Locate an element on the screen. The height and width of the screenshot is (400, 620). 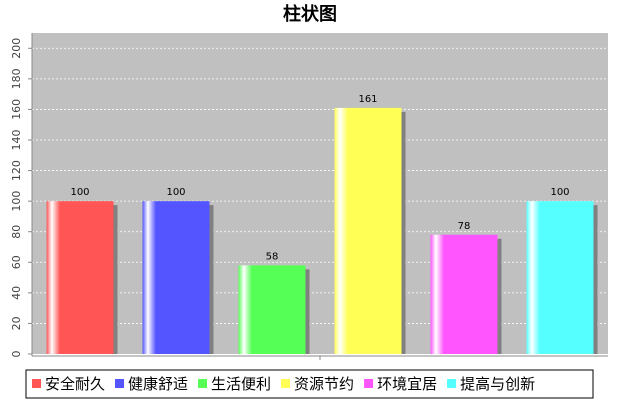
data-label: 58 is located at coordinates (272, 256).